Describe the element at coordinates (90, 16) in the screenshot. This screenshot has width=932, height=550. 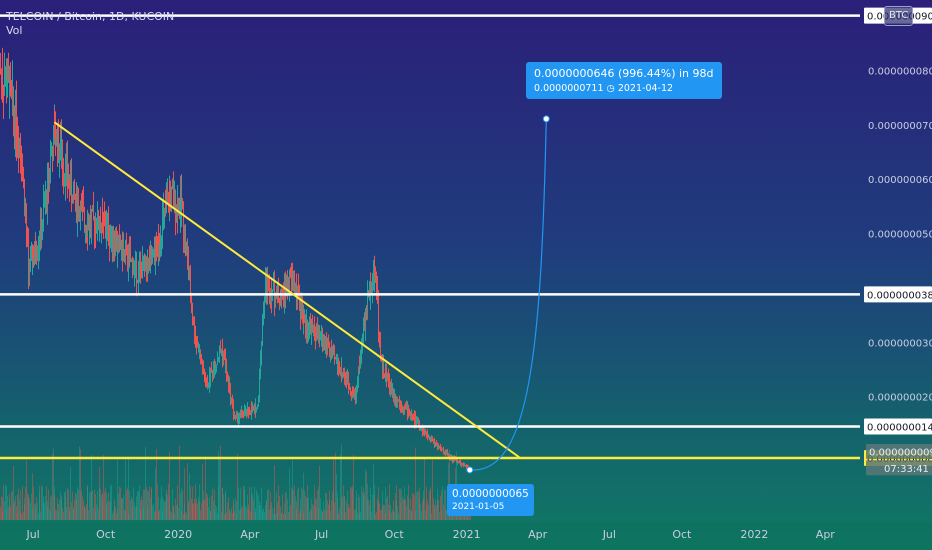
I see `symbol-title: TELCOIN / Bitcoin, 1D, KUCOIN` at that location.